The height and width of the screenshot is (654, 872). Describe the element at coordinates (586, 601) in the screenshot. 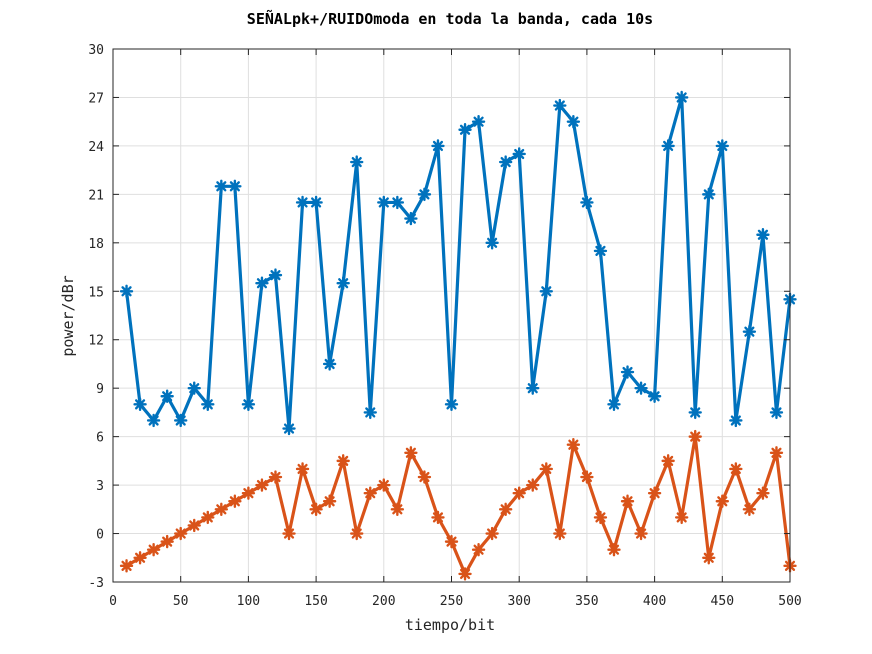

I see `x-tick-label: 350` at that location.